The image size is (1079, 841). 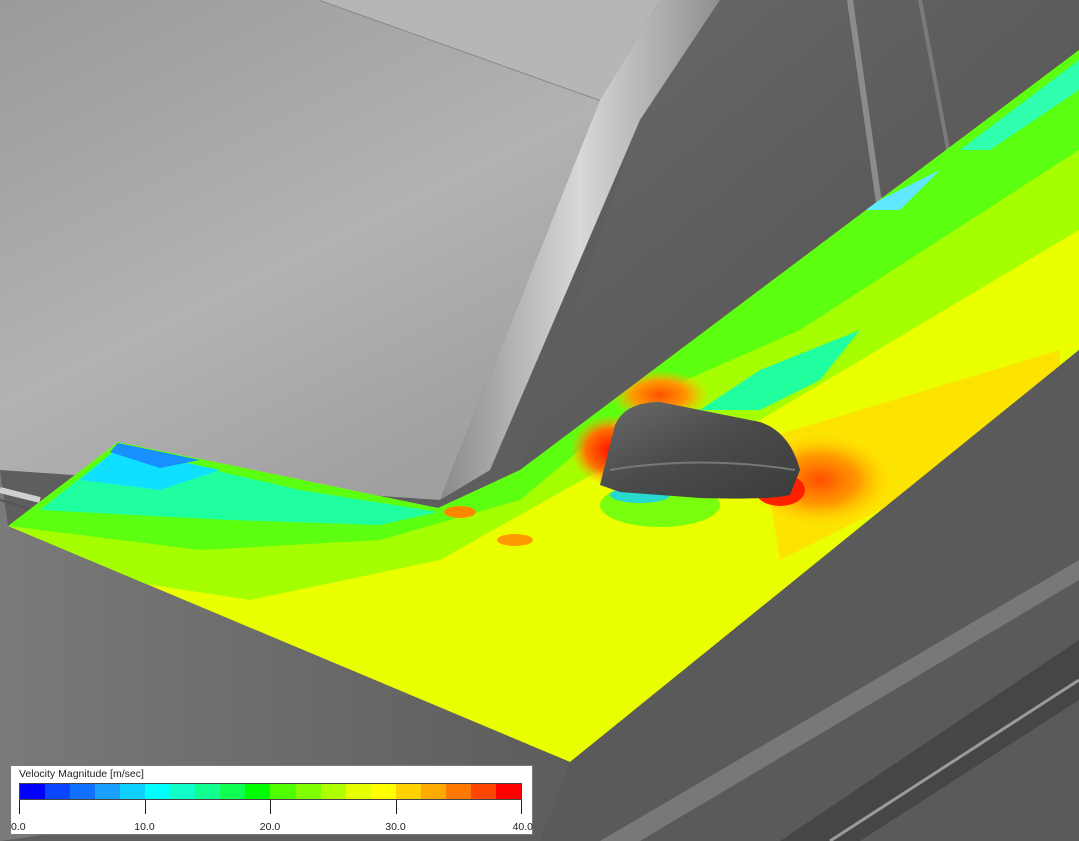 What do you see at coordinates (700, 450) in the screenshot?
I see `side-mirror` at bounding box center [700, 450].